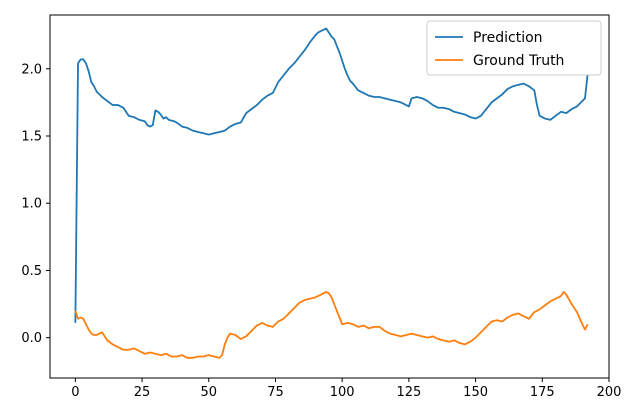 This screenshot has width=634, height=416. Describe the element at coordinates (31, 271) in the screenshot. I see `y-tick-label: 0.5` at that location.